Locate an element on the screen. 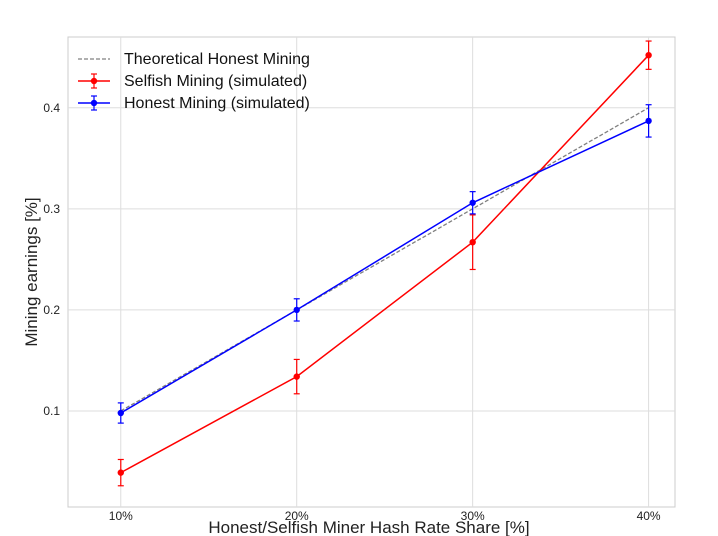 The image size is (718, 536). y-tick-label: 0.1 is located at coordinates (51, 411).